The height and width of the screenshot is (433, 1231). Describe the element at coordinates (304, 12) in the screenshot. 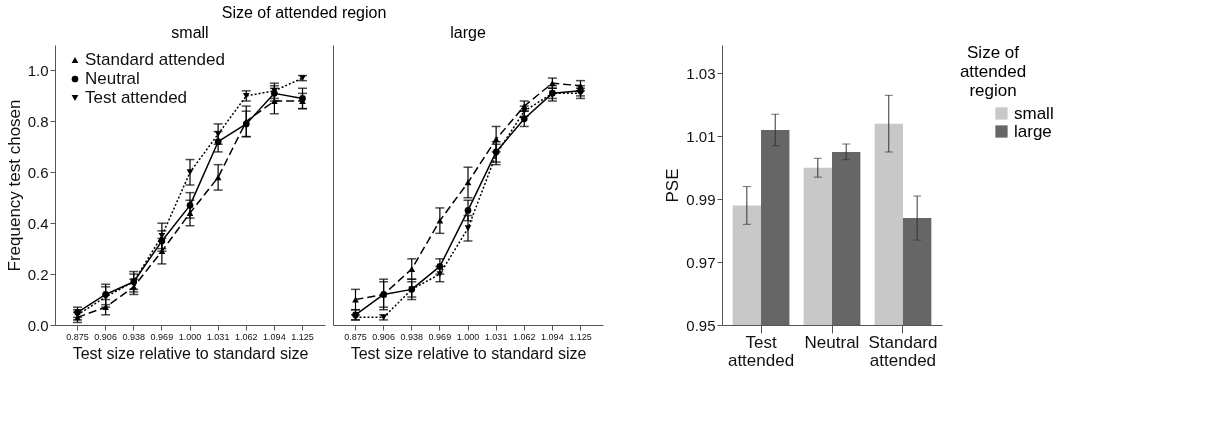

I see `text: Size of attended region` at that location.